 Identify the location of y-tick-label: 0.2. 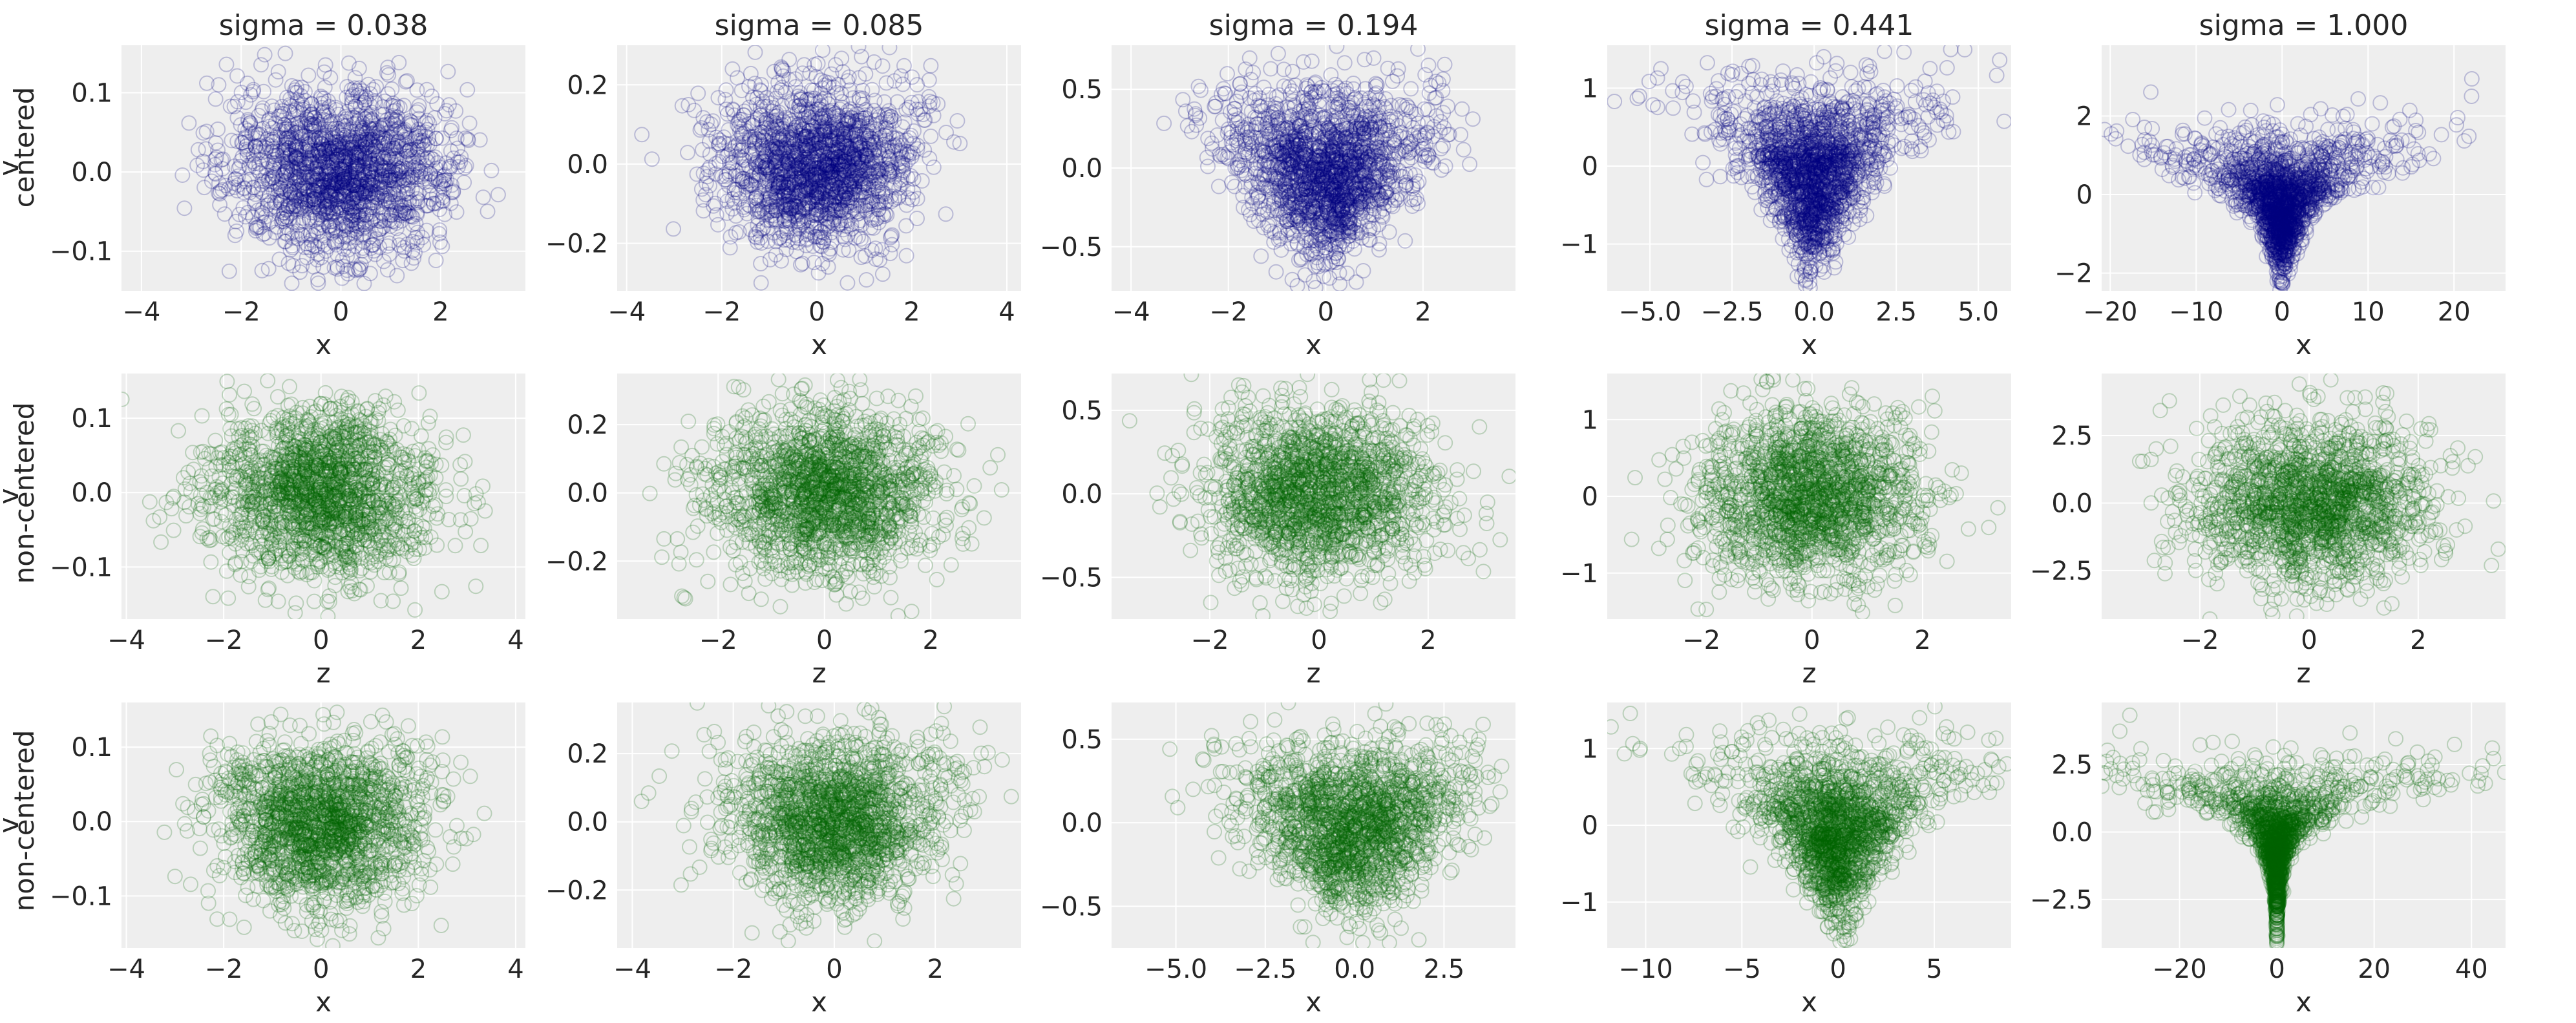
(587, 85).